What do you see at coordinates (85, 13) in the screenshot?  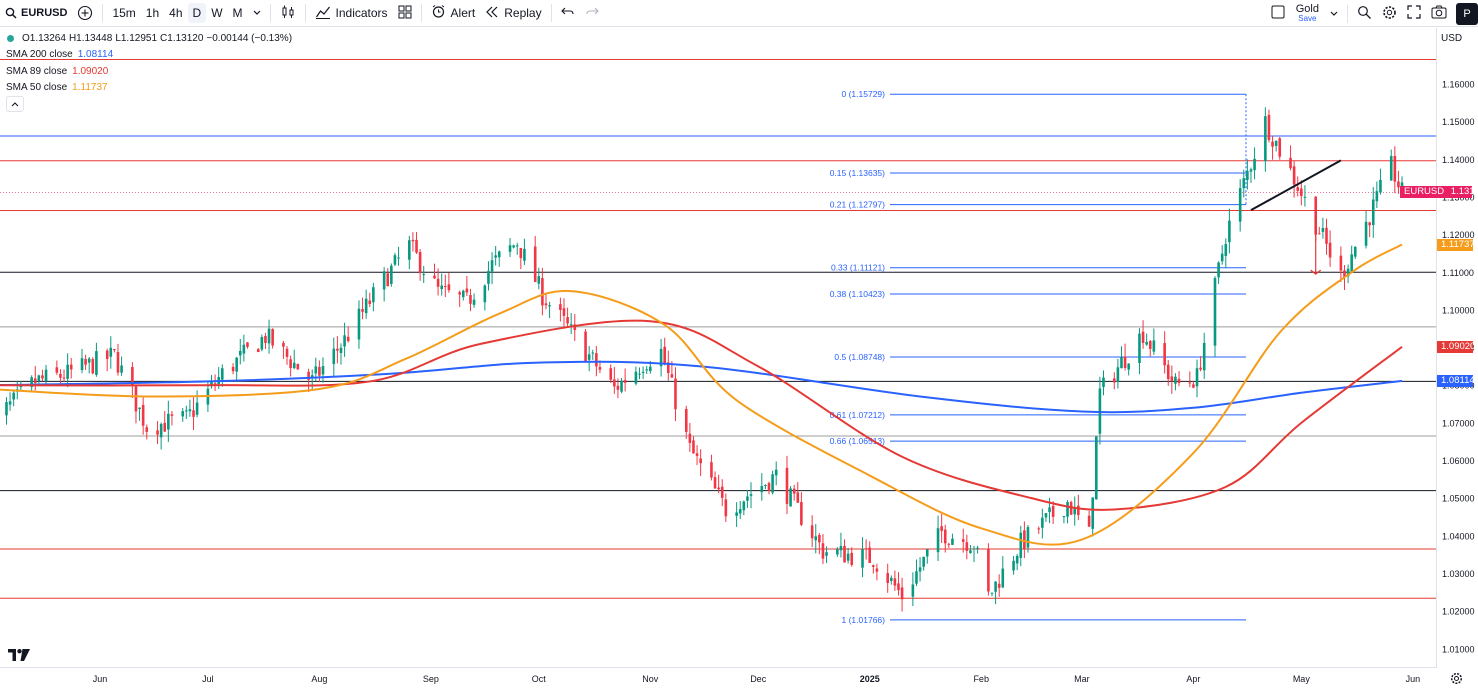 I see `compare-button` at bounding box center [85, 13].